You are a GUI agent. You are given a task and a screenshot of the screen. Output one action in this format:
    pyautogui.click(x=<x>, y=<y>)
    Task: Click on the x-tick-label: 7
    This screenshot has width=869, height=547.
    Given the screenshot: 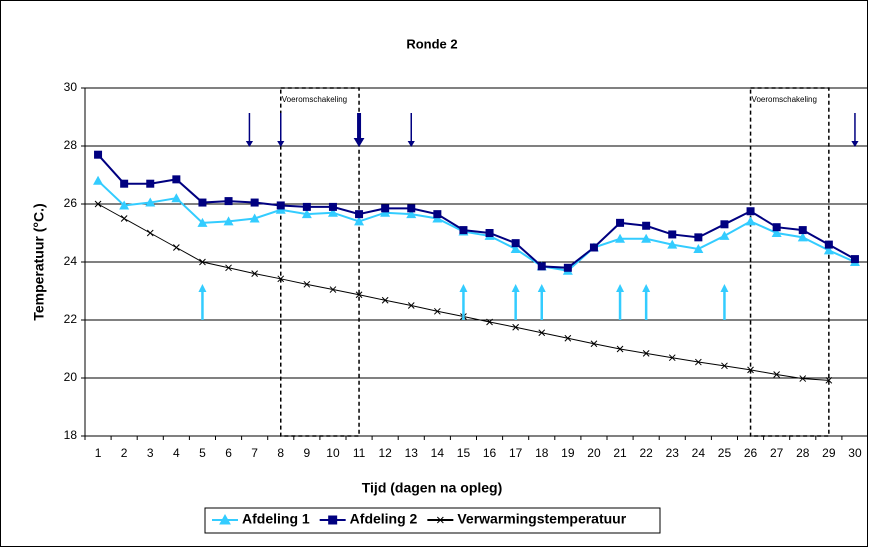 What is the action you would take?
    pyautogui.click(x=254, y=453)
    